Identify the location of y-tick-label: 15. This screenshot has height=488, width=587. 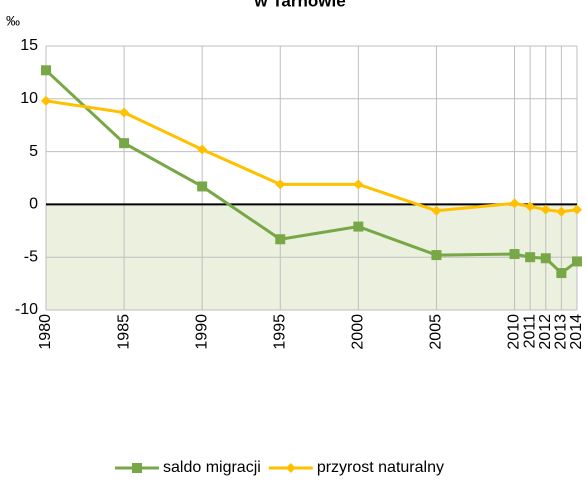
(29, 45).